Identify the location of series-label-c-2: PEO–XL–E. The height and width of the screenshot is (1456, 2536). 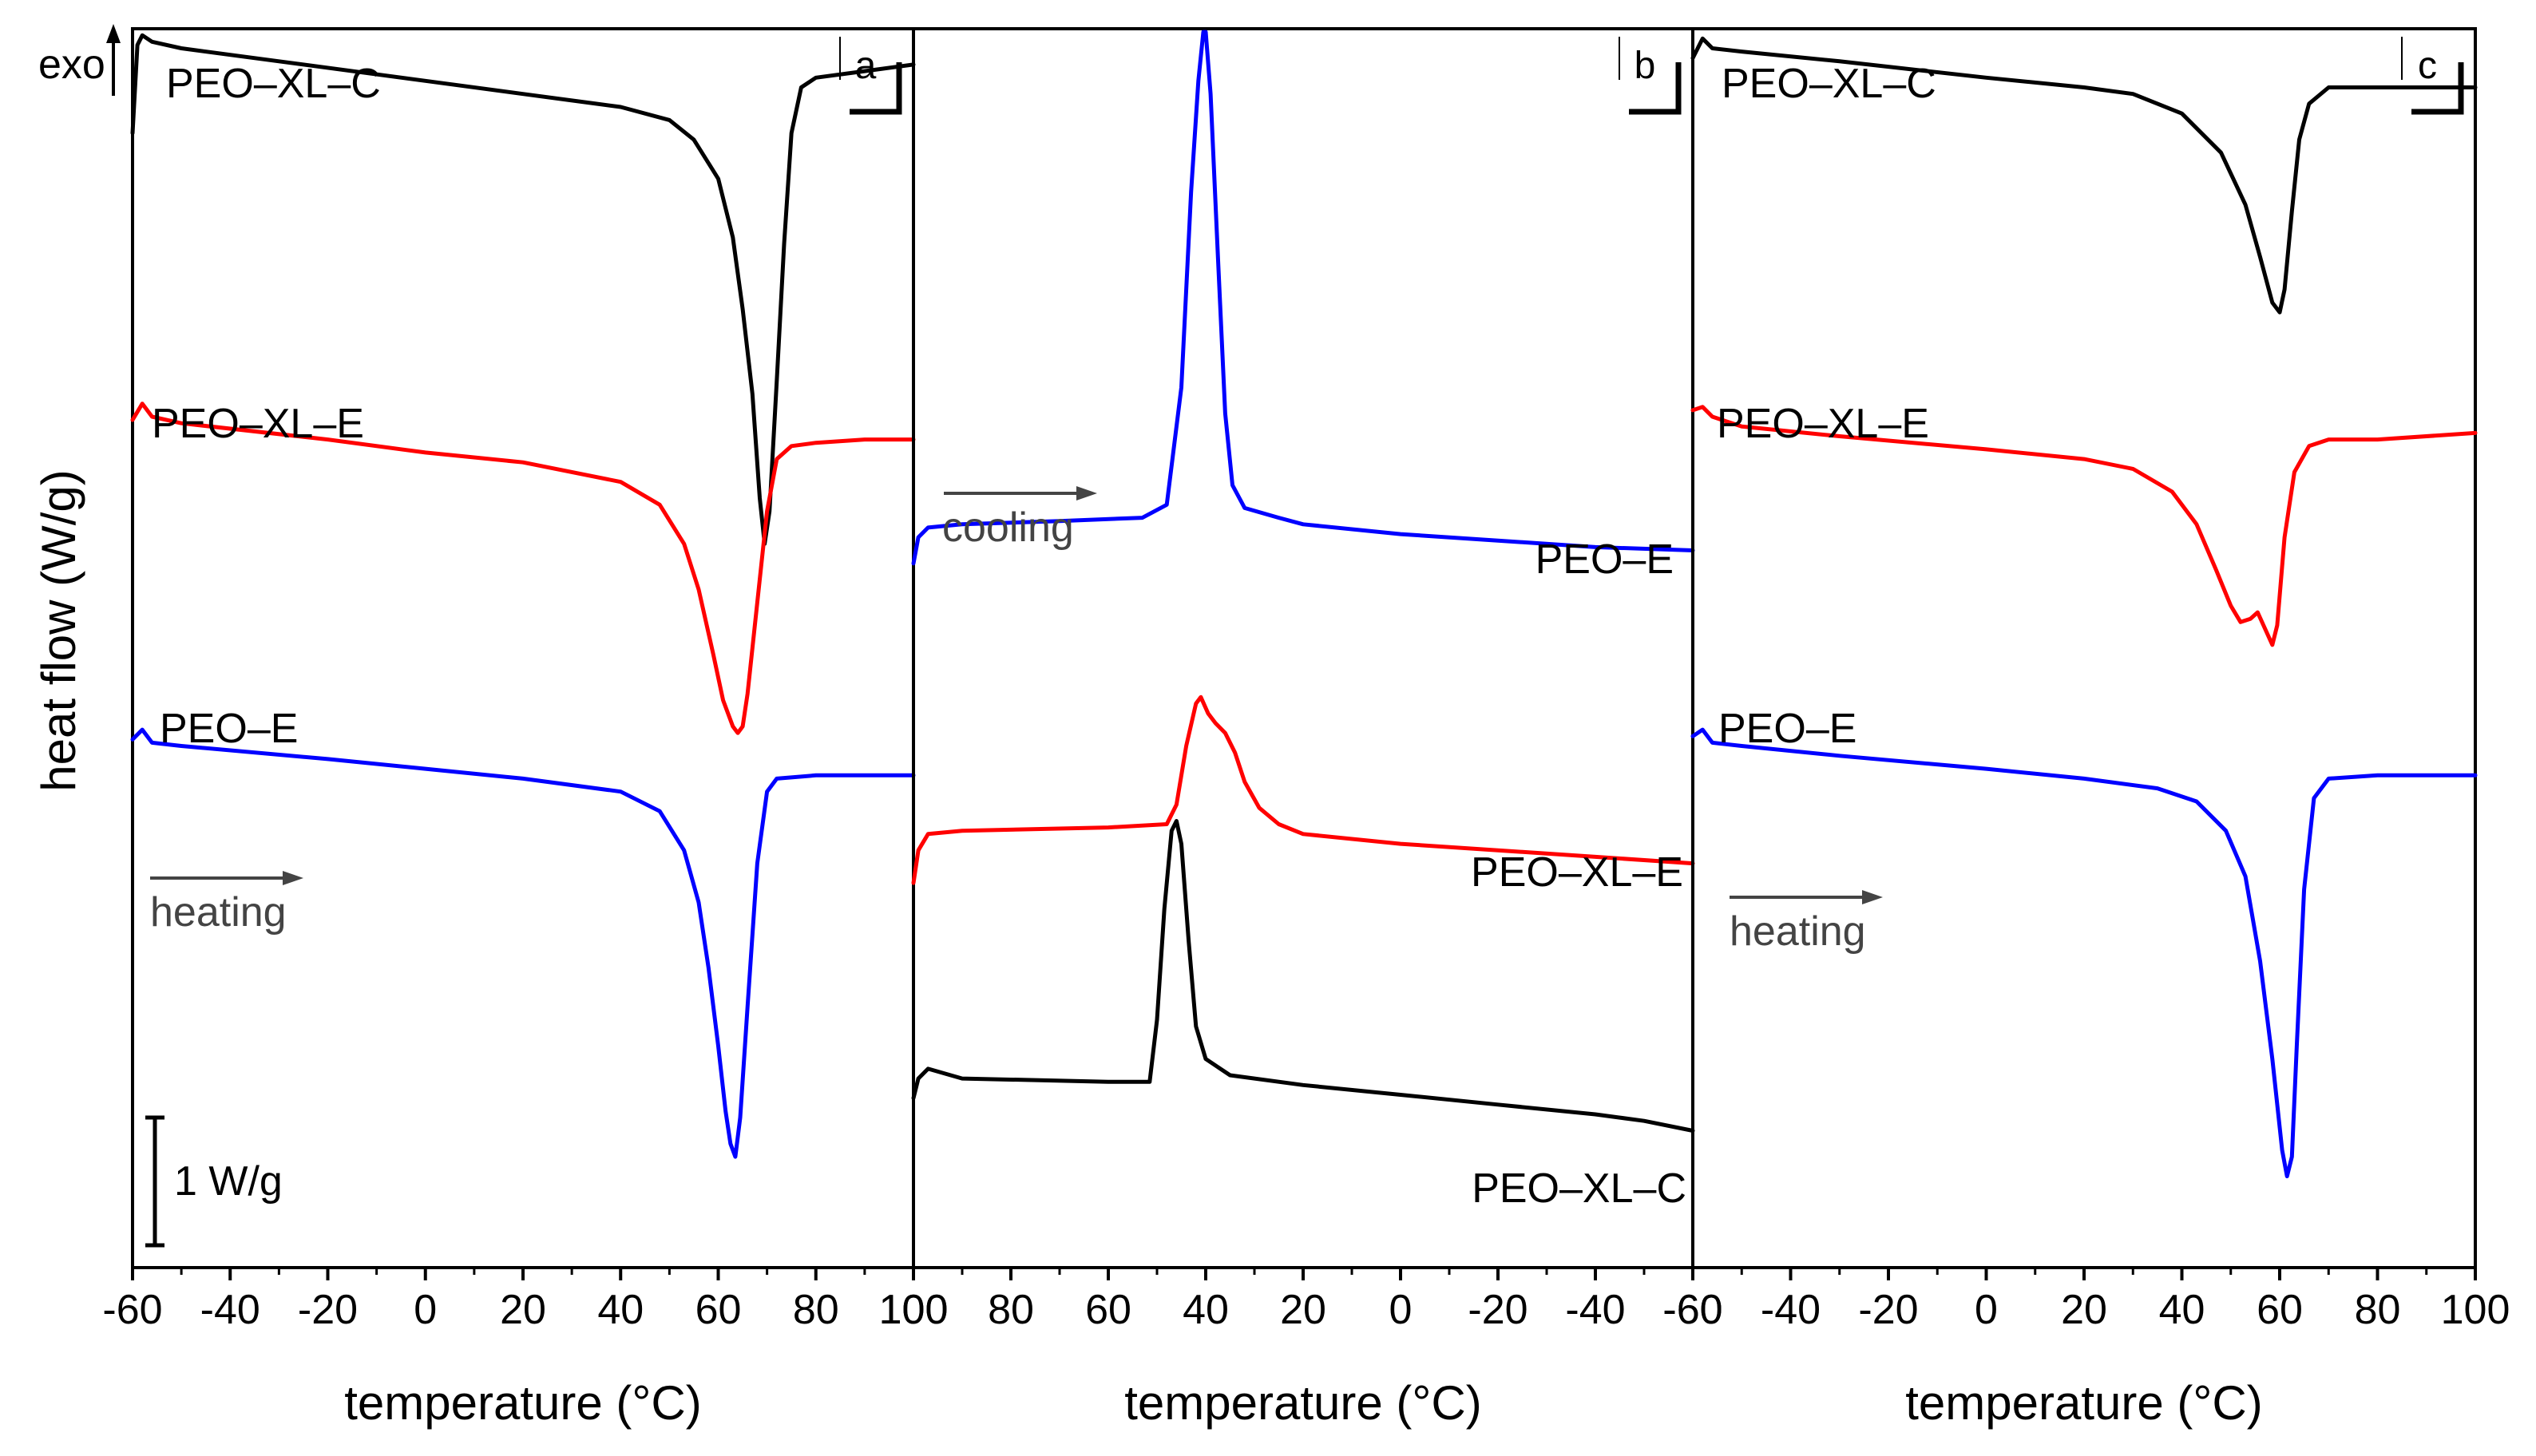
(1823, 424).